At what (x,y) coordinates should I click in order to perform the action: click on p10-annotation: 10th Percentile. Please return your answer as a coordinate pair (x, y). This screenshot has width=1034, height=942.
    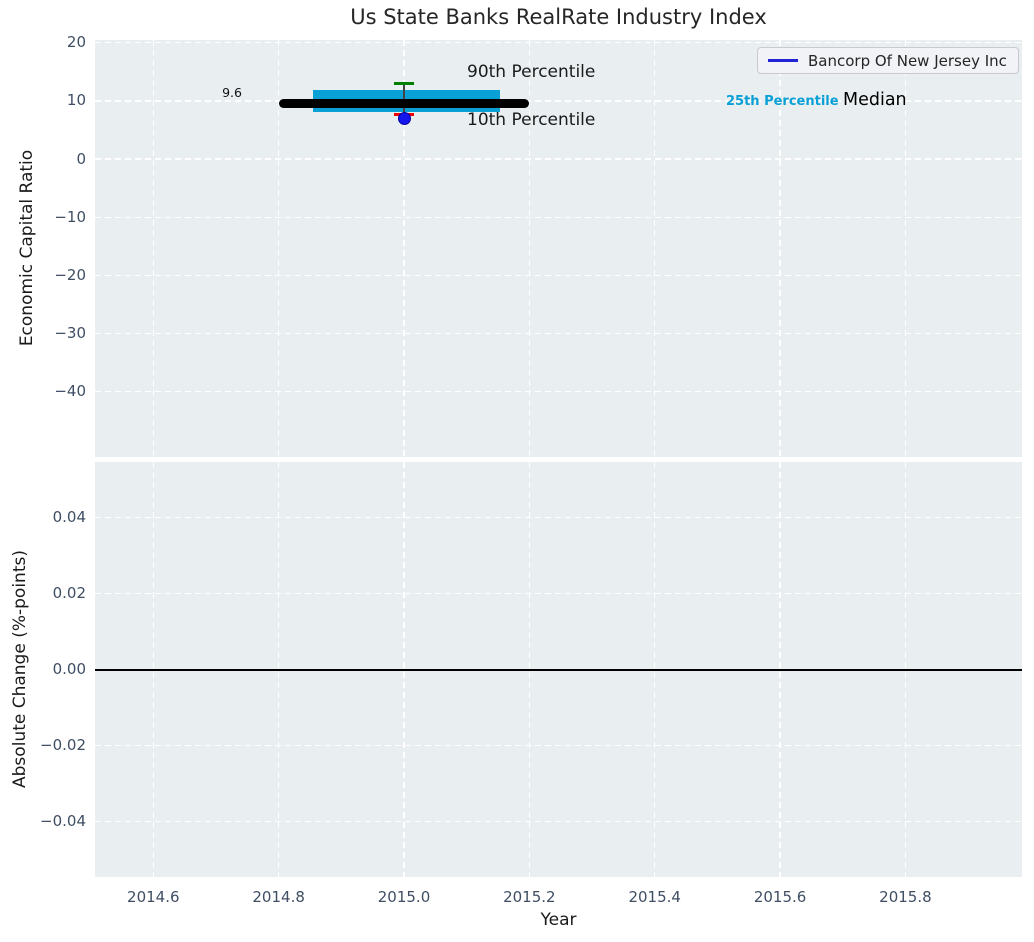
    Looking at the image, I should click on (531, 120).